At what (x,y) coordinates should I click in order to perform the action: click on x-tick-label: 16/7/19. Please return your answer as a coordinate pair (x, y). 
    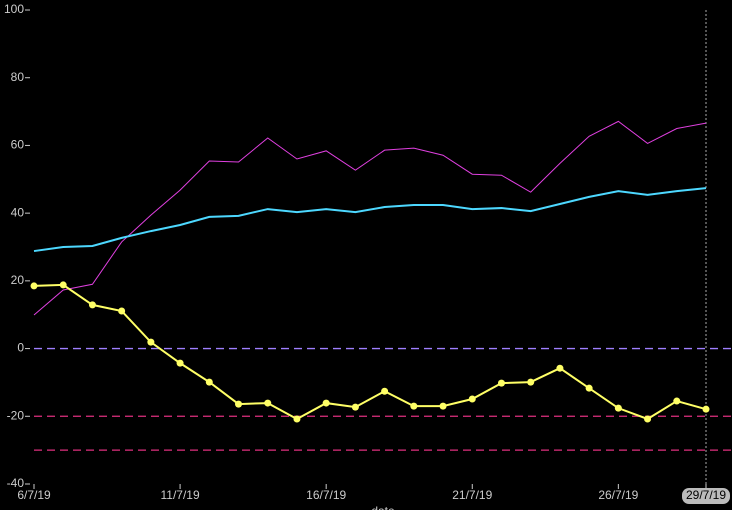
    Looking at the image, I should click on (326, 495).